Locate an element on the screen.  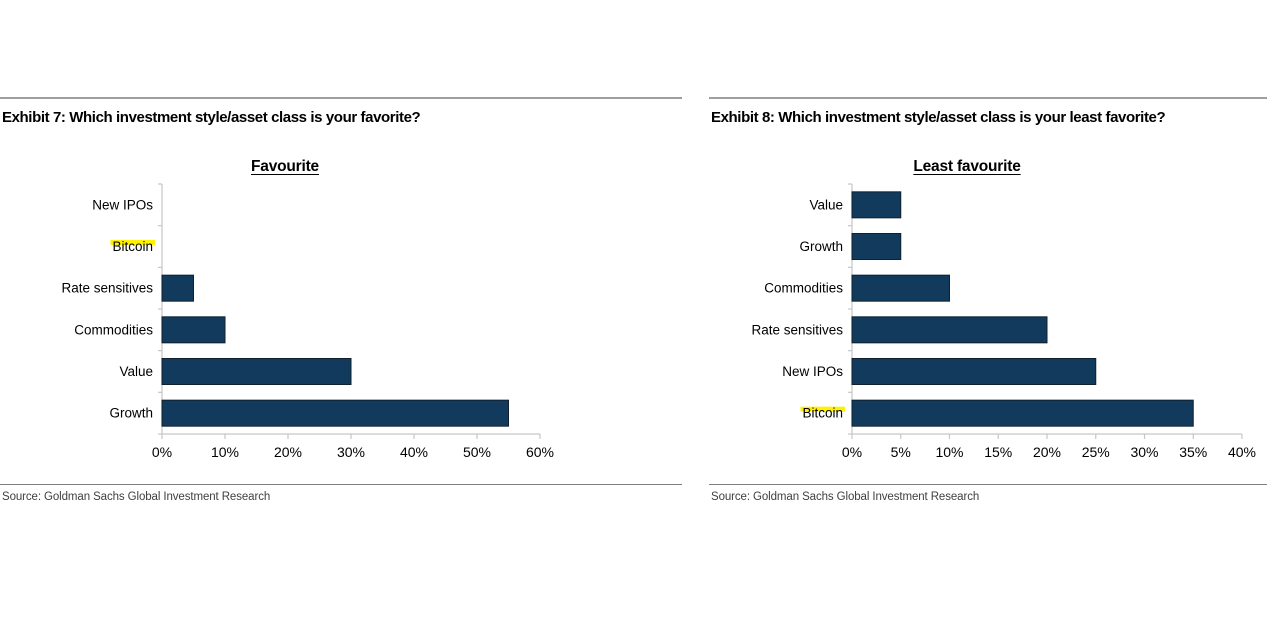
x-tick-label: 35% is located at coordinates (1193, 452).